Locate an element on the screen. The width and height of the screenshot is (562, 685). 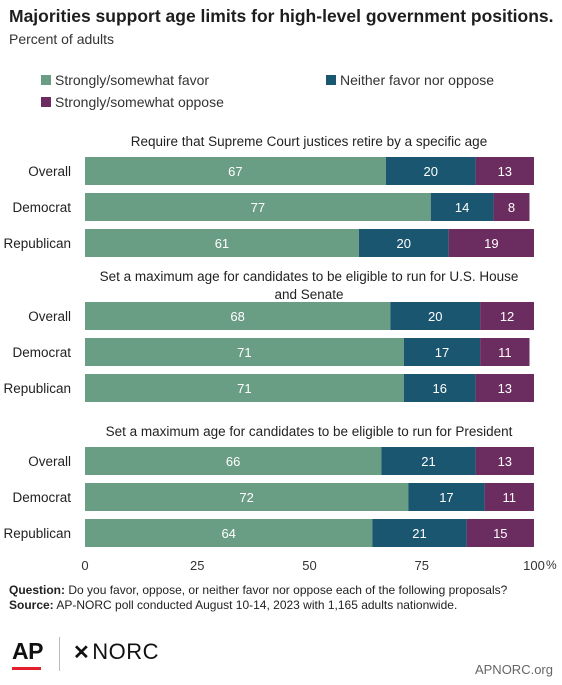
x-tick-label: 100 is located at coordinates (534, 565).